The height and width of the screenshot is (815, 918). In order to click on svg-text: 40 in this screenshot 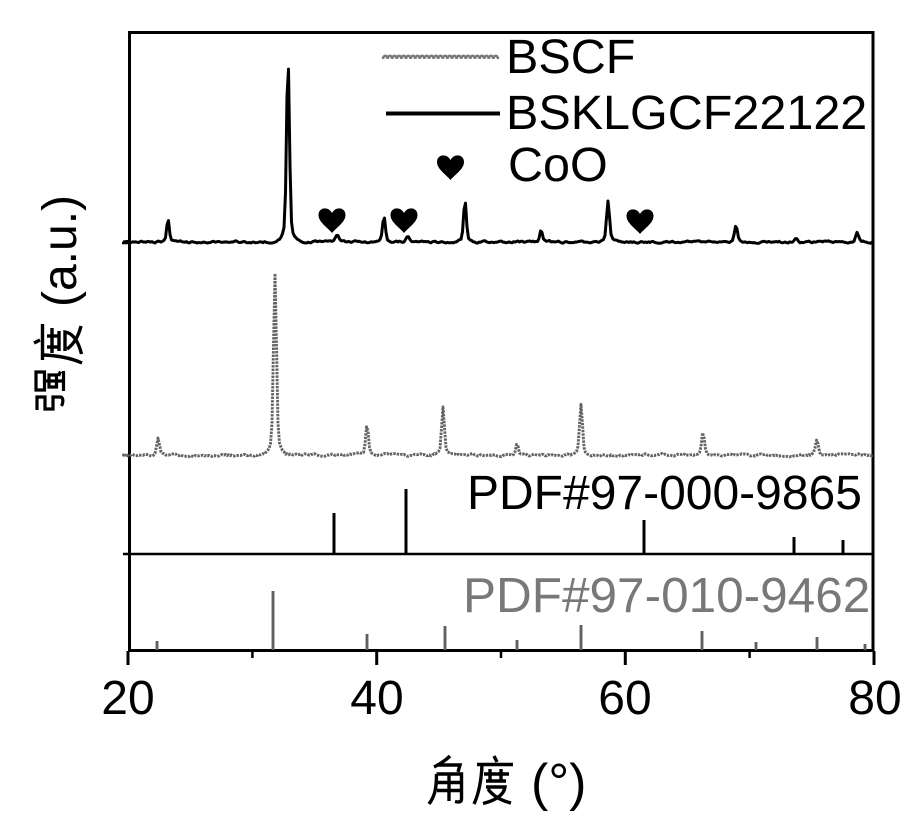, I will do `click(376, 698)`.